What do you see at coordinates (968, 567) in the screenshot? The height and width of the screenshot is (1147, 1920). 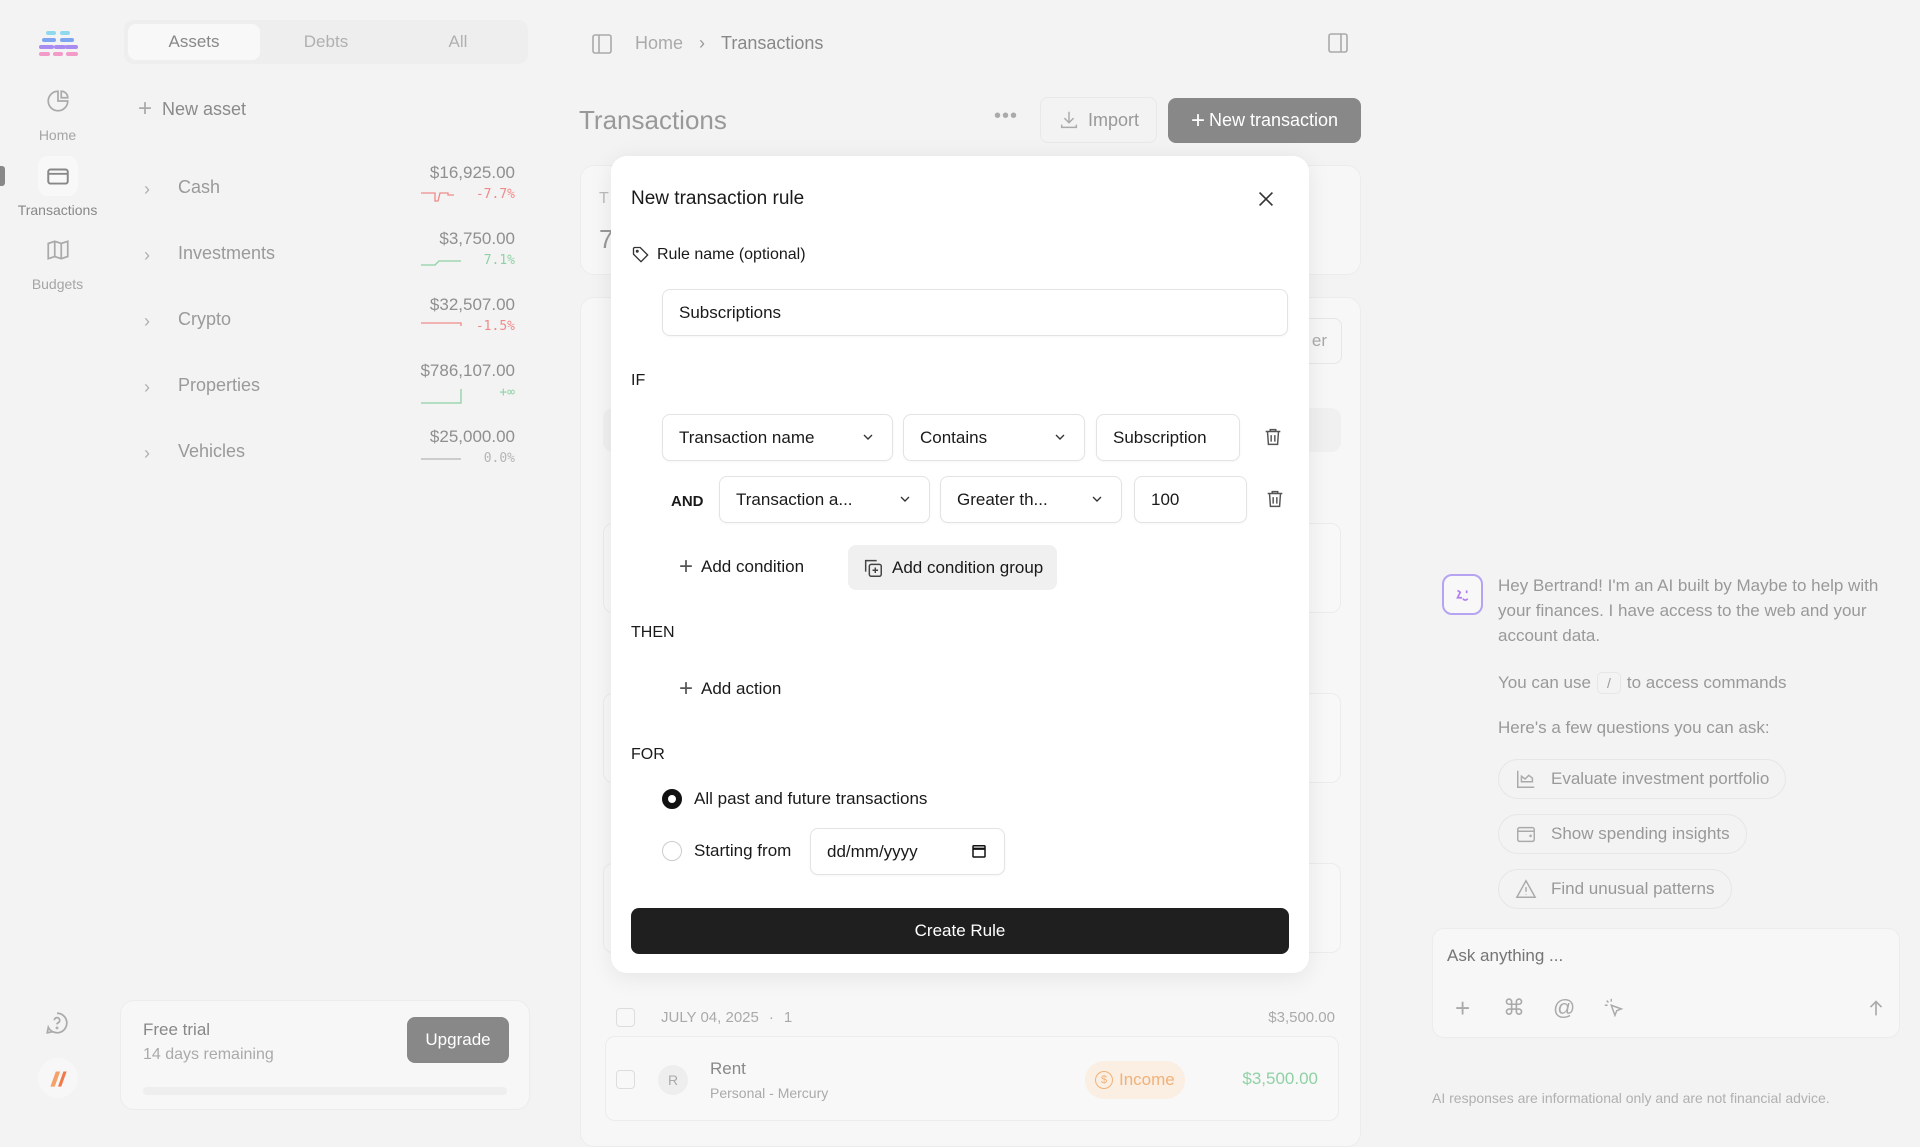 I see `button-label: Add condition group` at bounding box center [968, 567].